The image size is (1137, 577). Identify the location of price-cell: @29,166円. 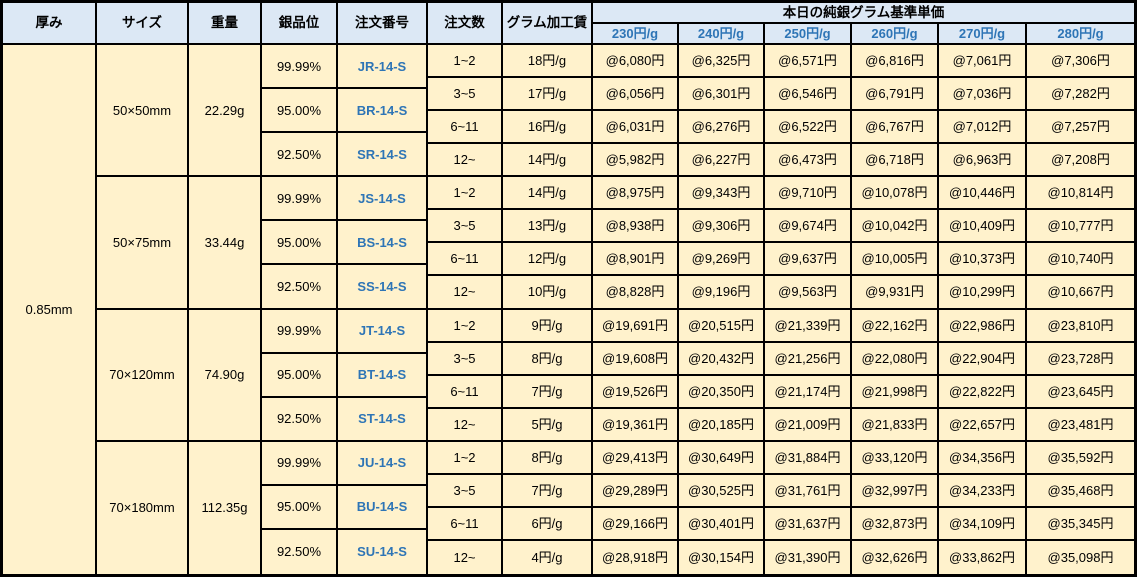
(636, 524).